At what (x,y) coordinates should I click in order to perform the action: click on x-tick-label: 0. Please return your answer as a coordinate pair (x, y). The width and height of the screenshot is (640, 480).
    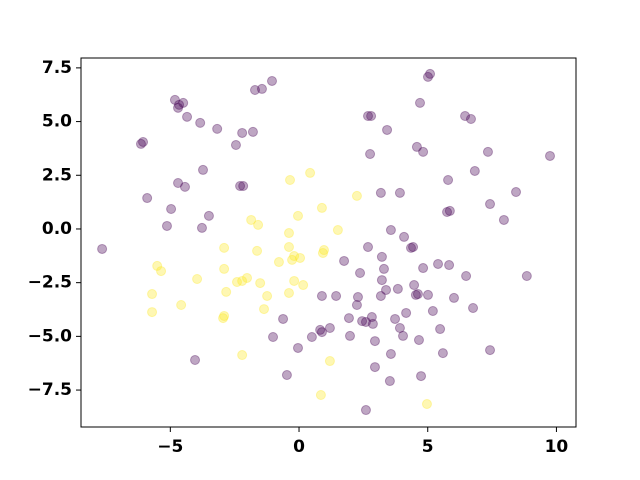
    Looking at the image, I should click on (299, 447).